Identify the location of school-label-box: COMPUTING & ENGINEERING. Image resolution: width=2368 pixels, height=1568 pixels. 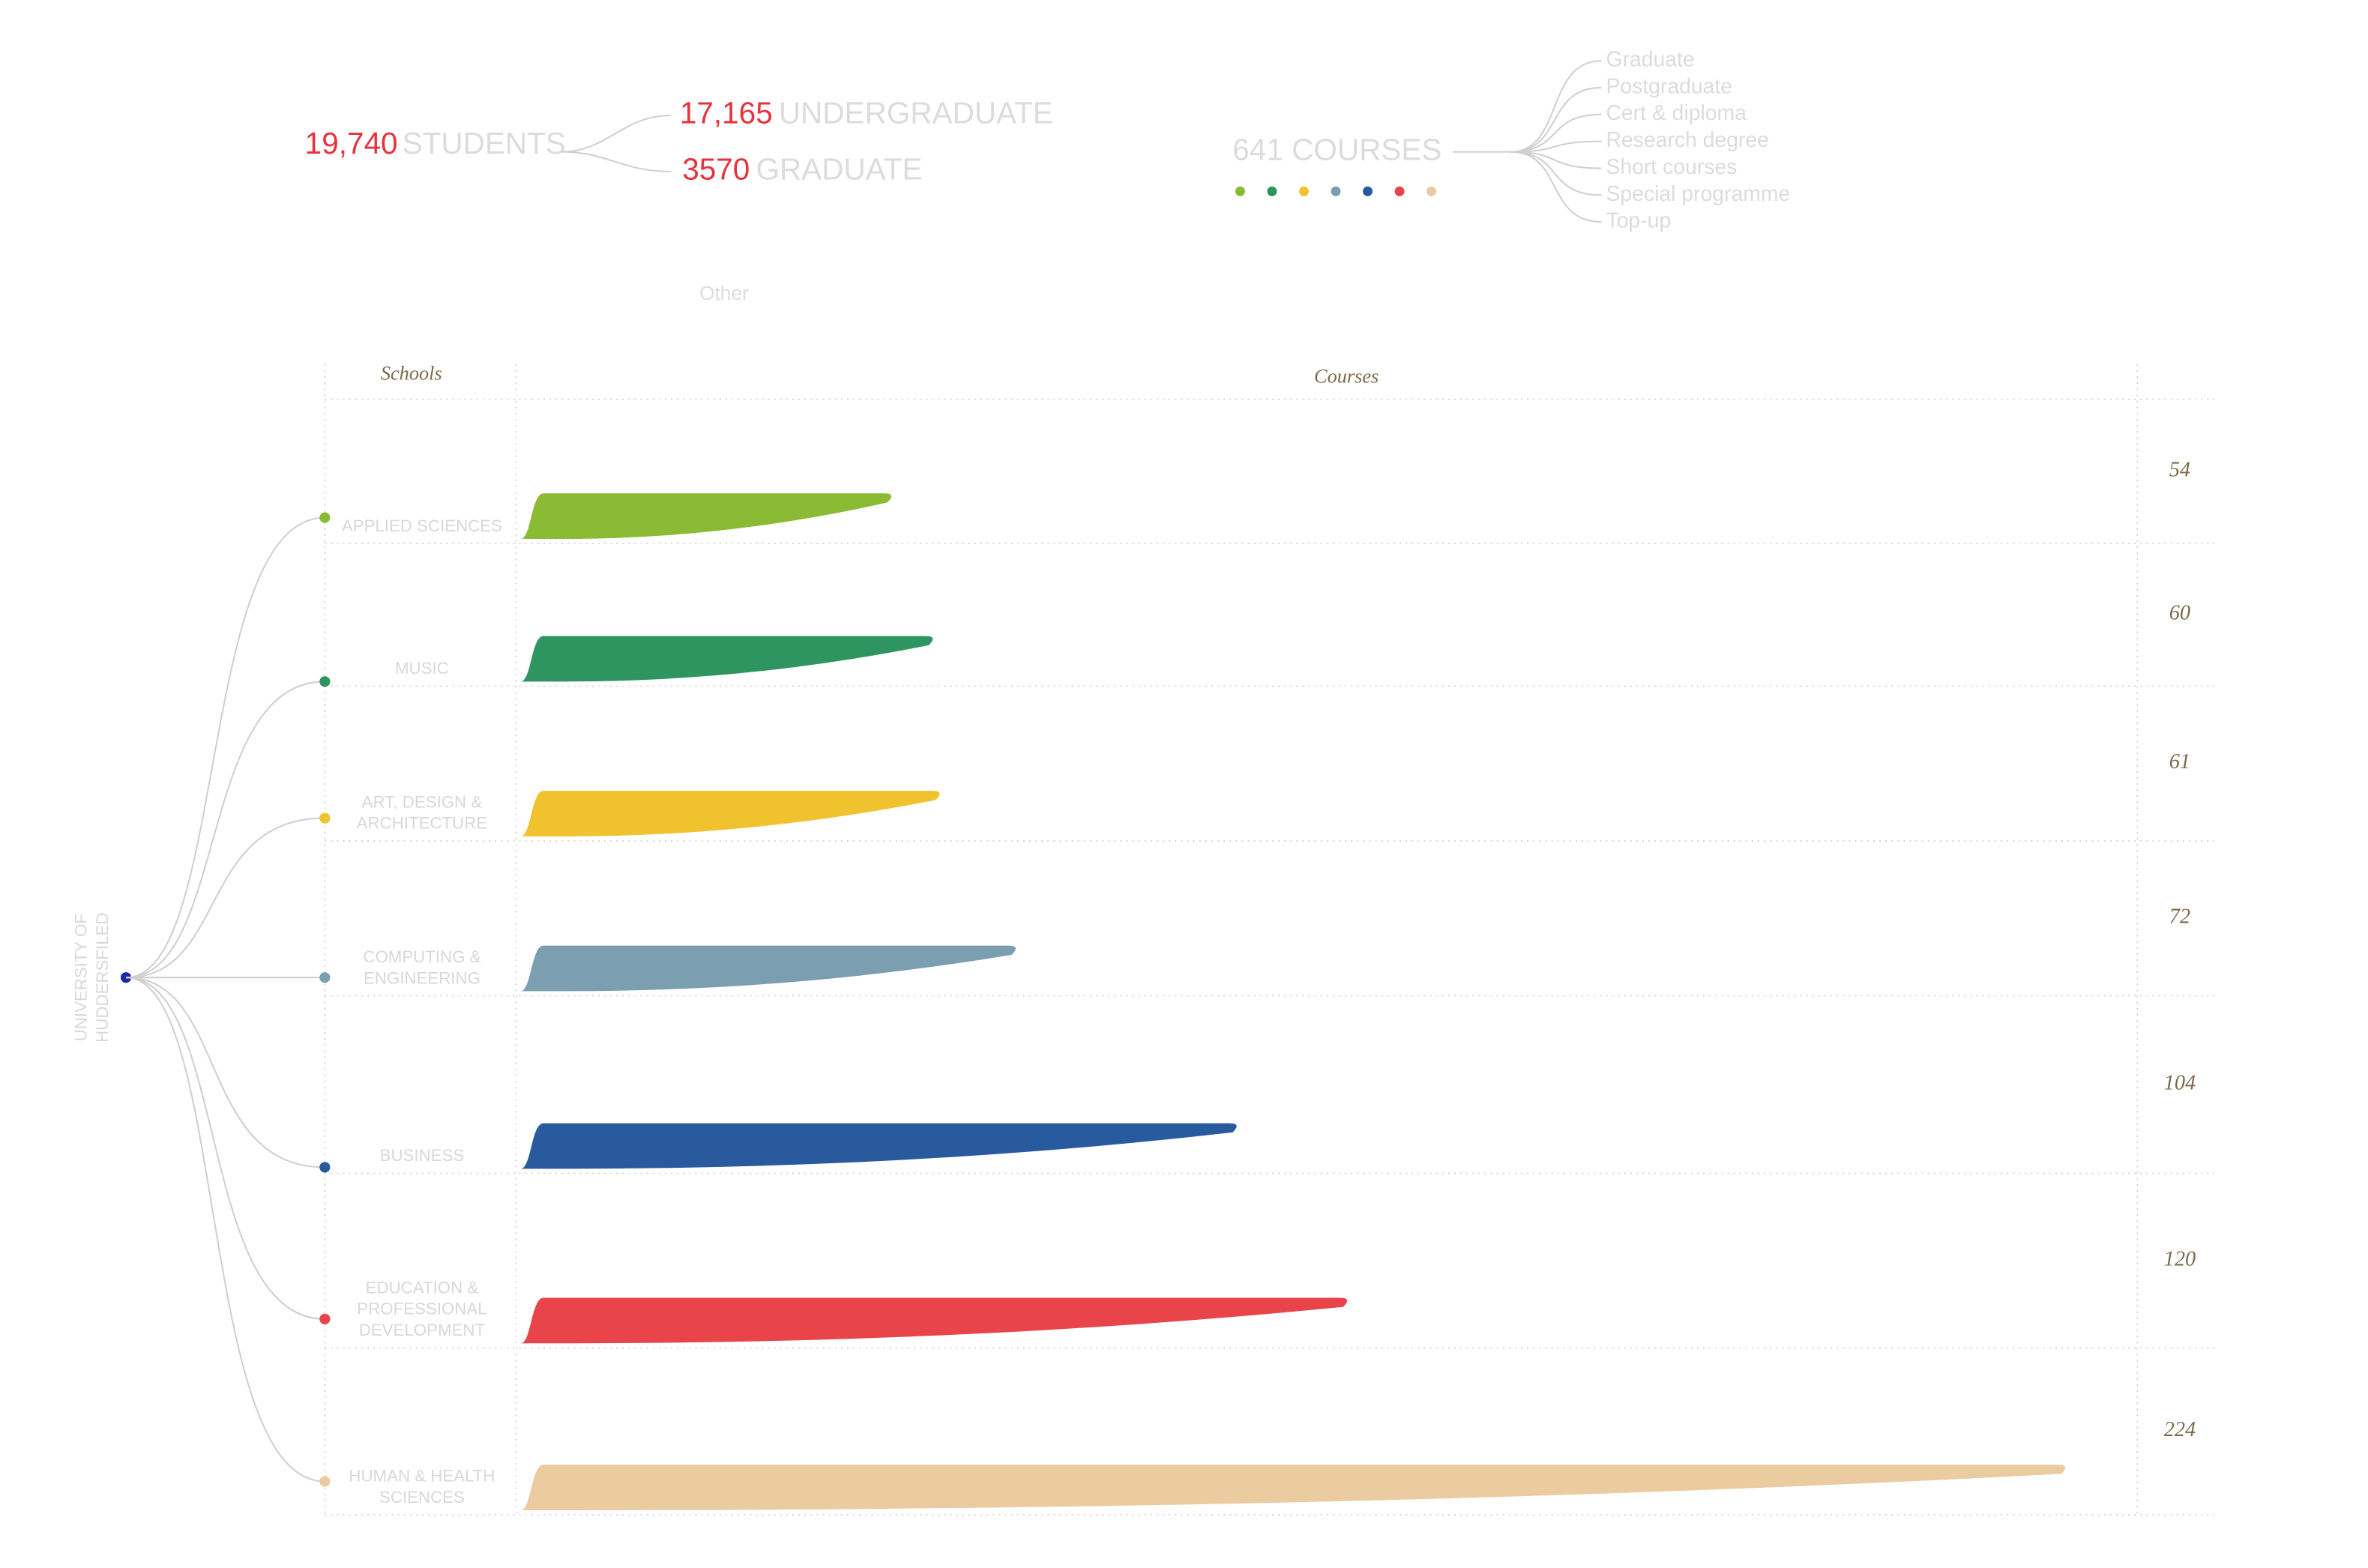
(422, 968).